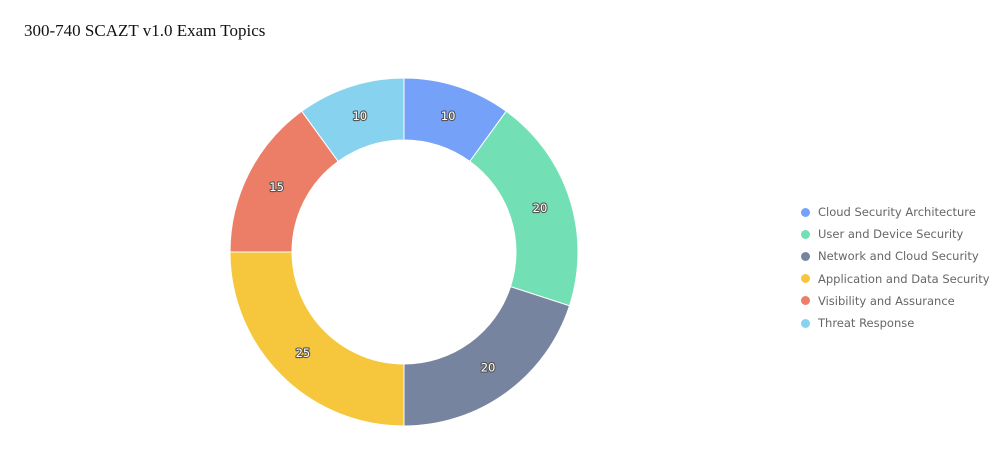 The width and height of the screenshot is (1000, 450). I want to click on slice-label-user-and-device-security: 20, so click(540, 208).